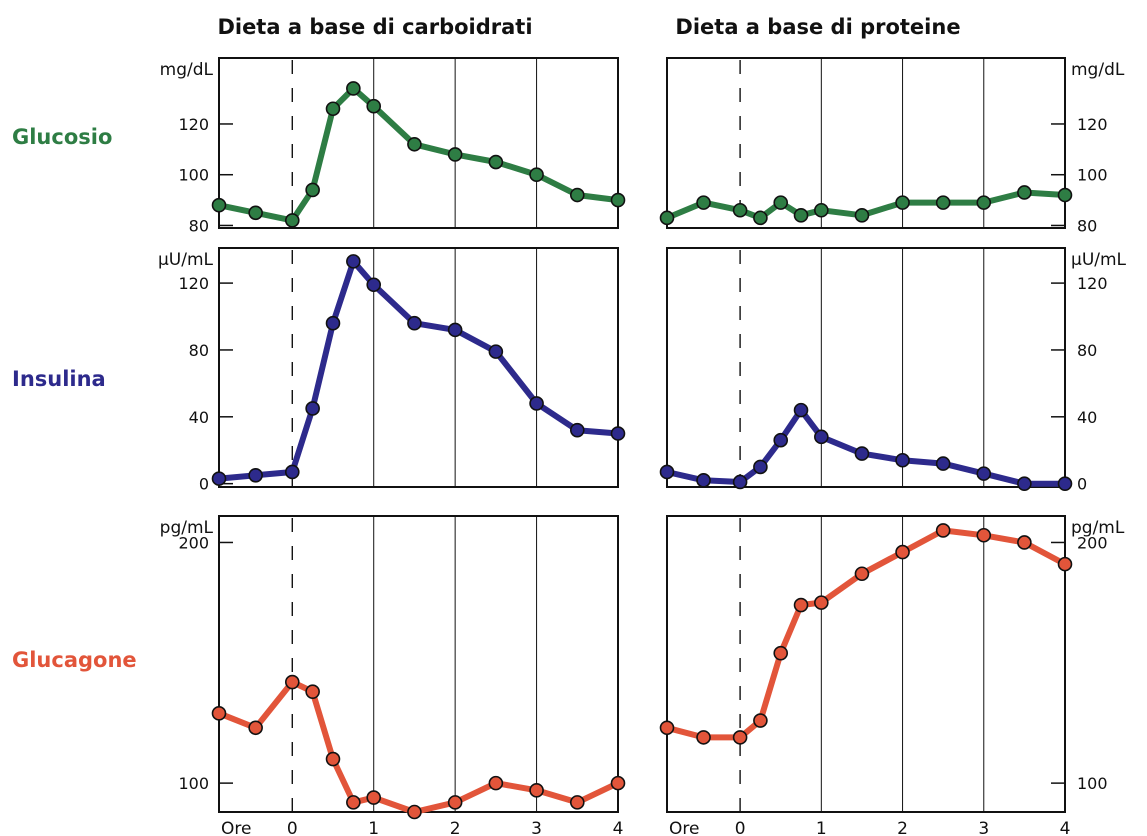 The height and width of the screenshot is (836, 1147). Describe the element at coordinates (983, 827) in the screenshot. I see `x-tick-label: 3` at that location.